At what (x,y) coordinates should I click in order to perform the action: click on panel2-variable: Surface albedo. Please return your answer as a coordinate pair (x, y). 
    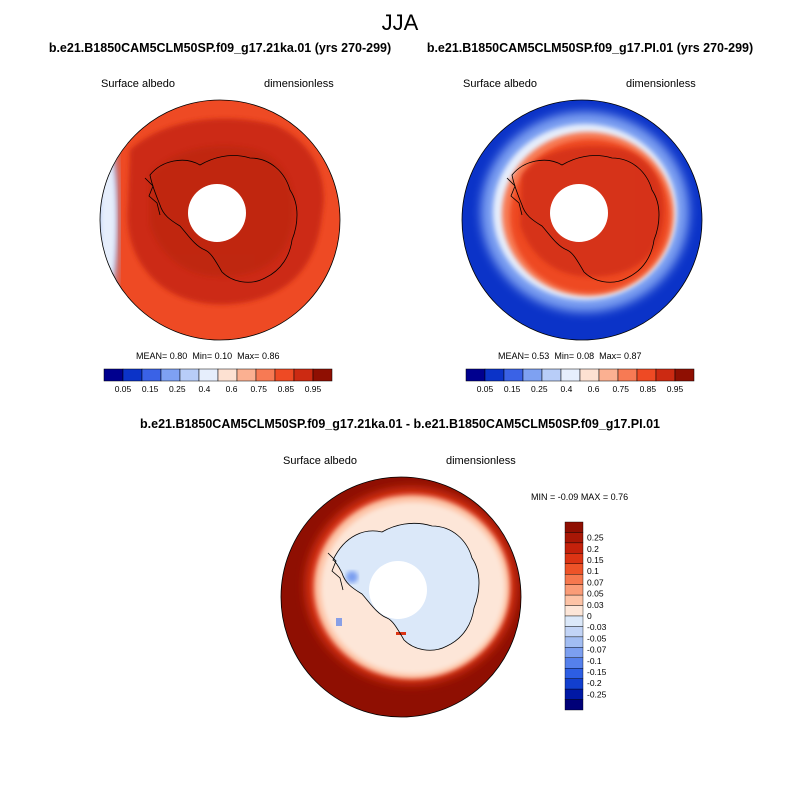
    Looking at the image, I should click on (500, 84).